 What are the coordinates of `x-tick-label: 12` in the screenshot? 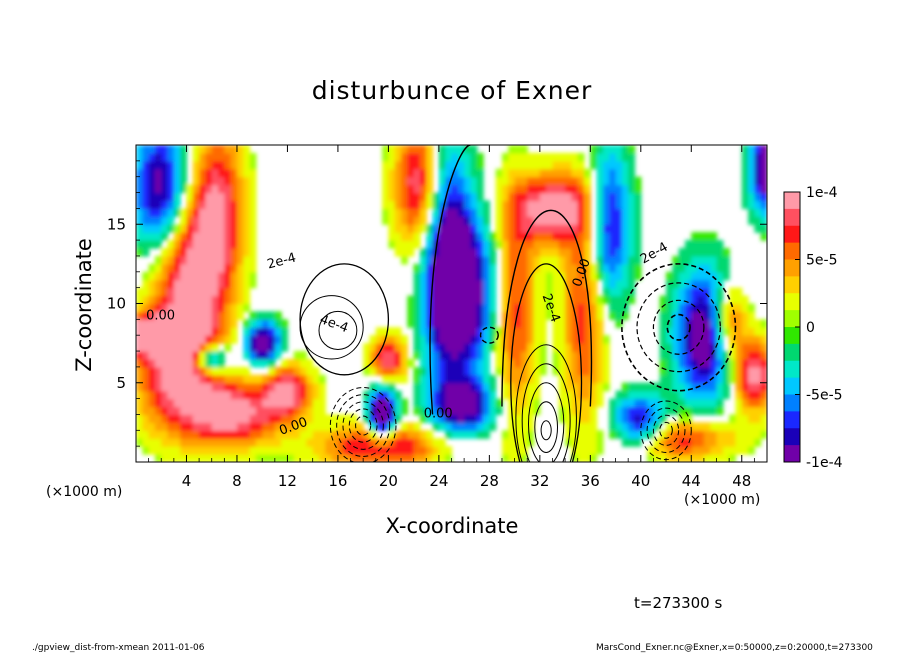 It's located at (287, 481).